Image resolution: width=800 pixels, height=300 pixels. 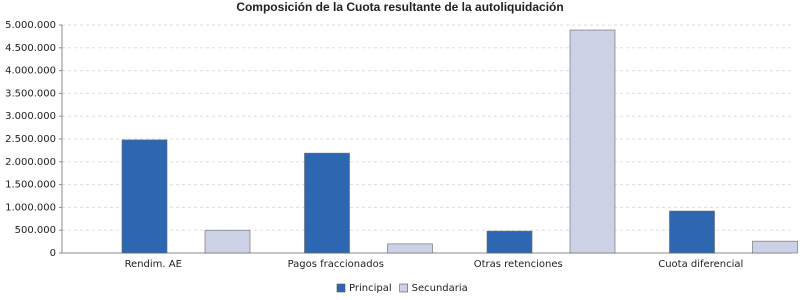 I want to click on y-tick-label: 1.500.000, so click(x=30, y=185).